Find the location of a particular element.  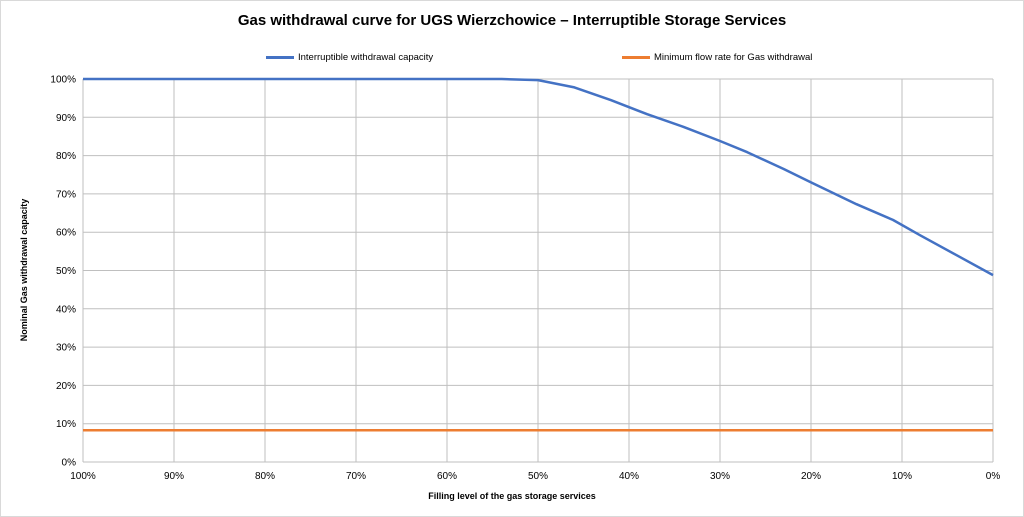

x-tick-label: 0% is located at coordinates (993, 476).